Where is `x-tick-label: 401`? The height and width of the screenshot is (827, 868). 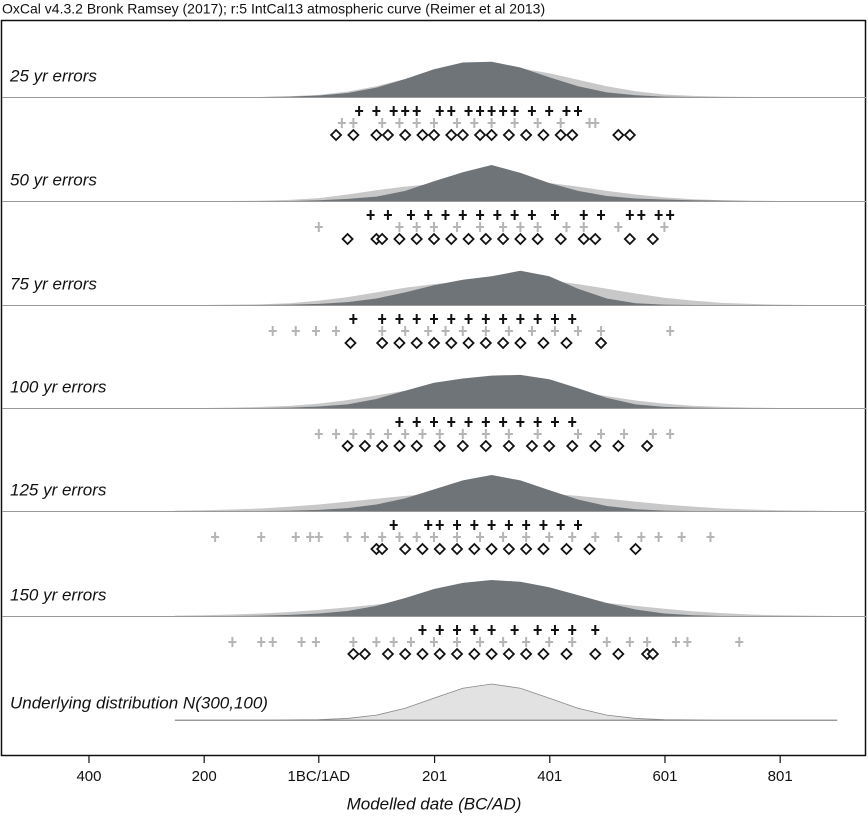
x-tick-label: 401 is located at coordinates (549, 776).